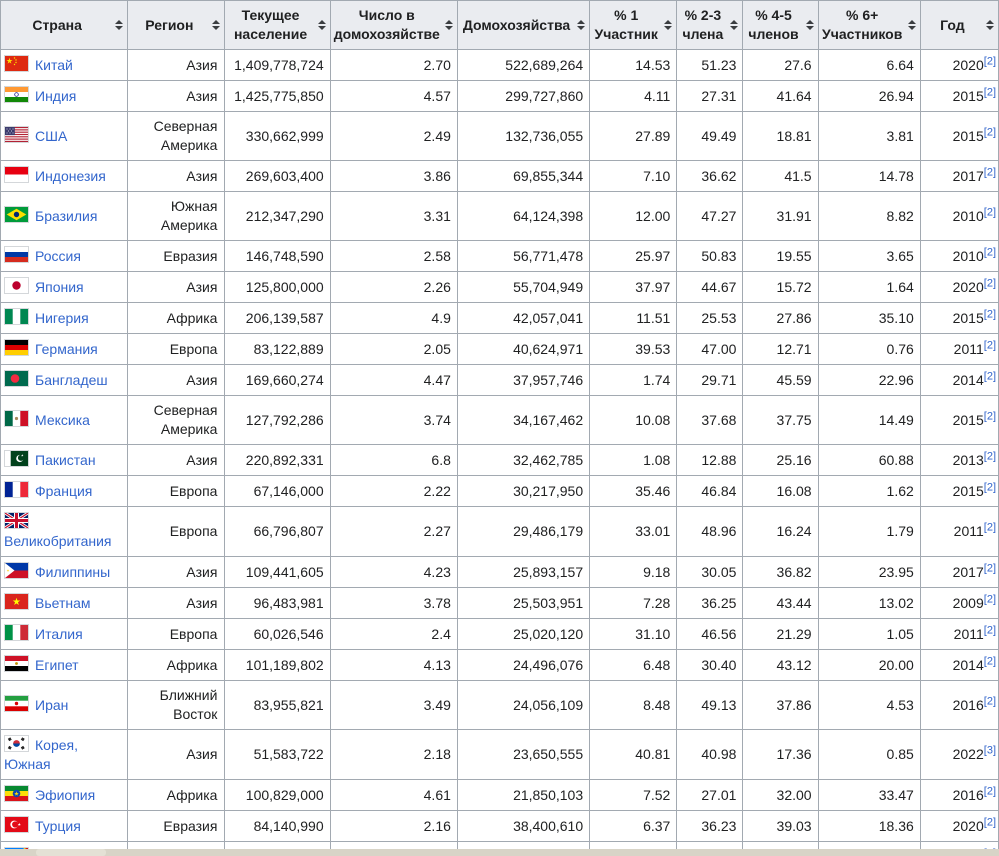 The image size is (999, 856). Describe the element at coordinates (54, 65) in the screenshot. I see `country-link: Китай` at that location.